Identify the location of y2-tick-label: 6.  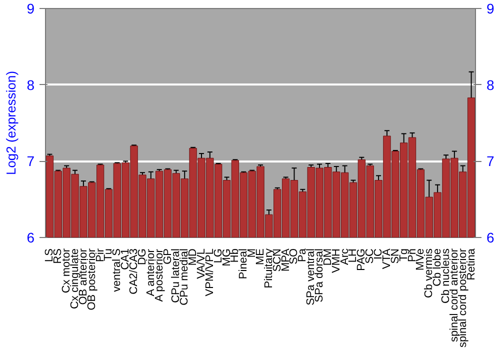
(490, 238).